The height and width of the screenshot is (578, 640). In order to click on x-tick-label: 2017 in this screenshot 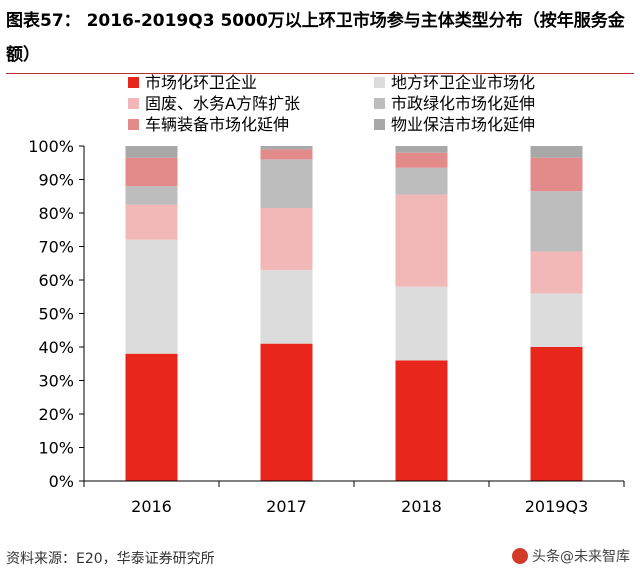, I will do `click(286, 506)`.